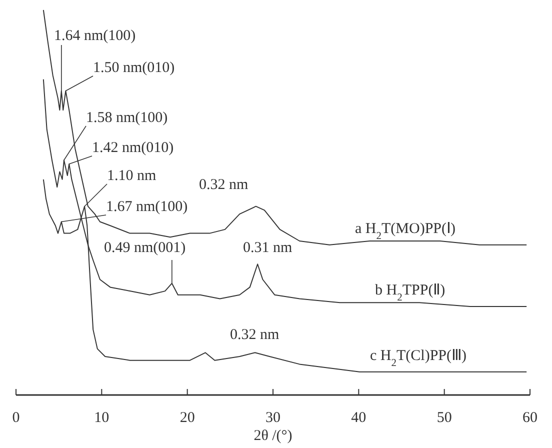 The image size is (552, 448). I want to click on annotation: 1.50 nm(010), so click(134, 68).